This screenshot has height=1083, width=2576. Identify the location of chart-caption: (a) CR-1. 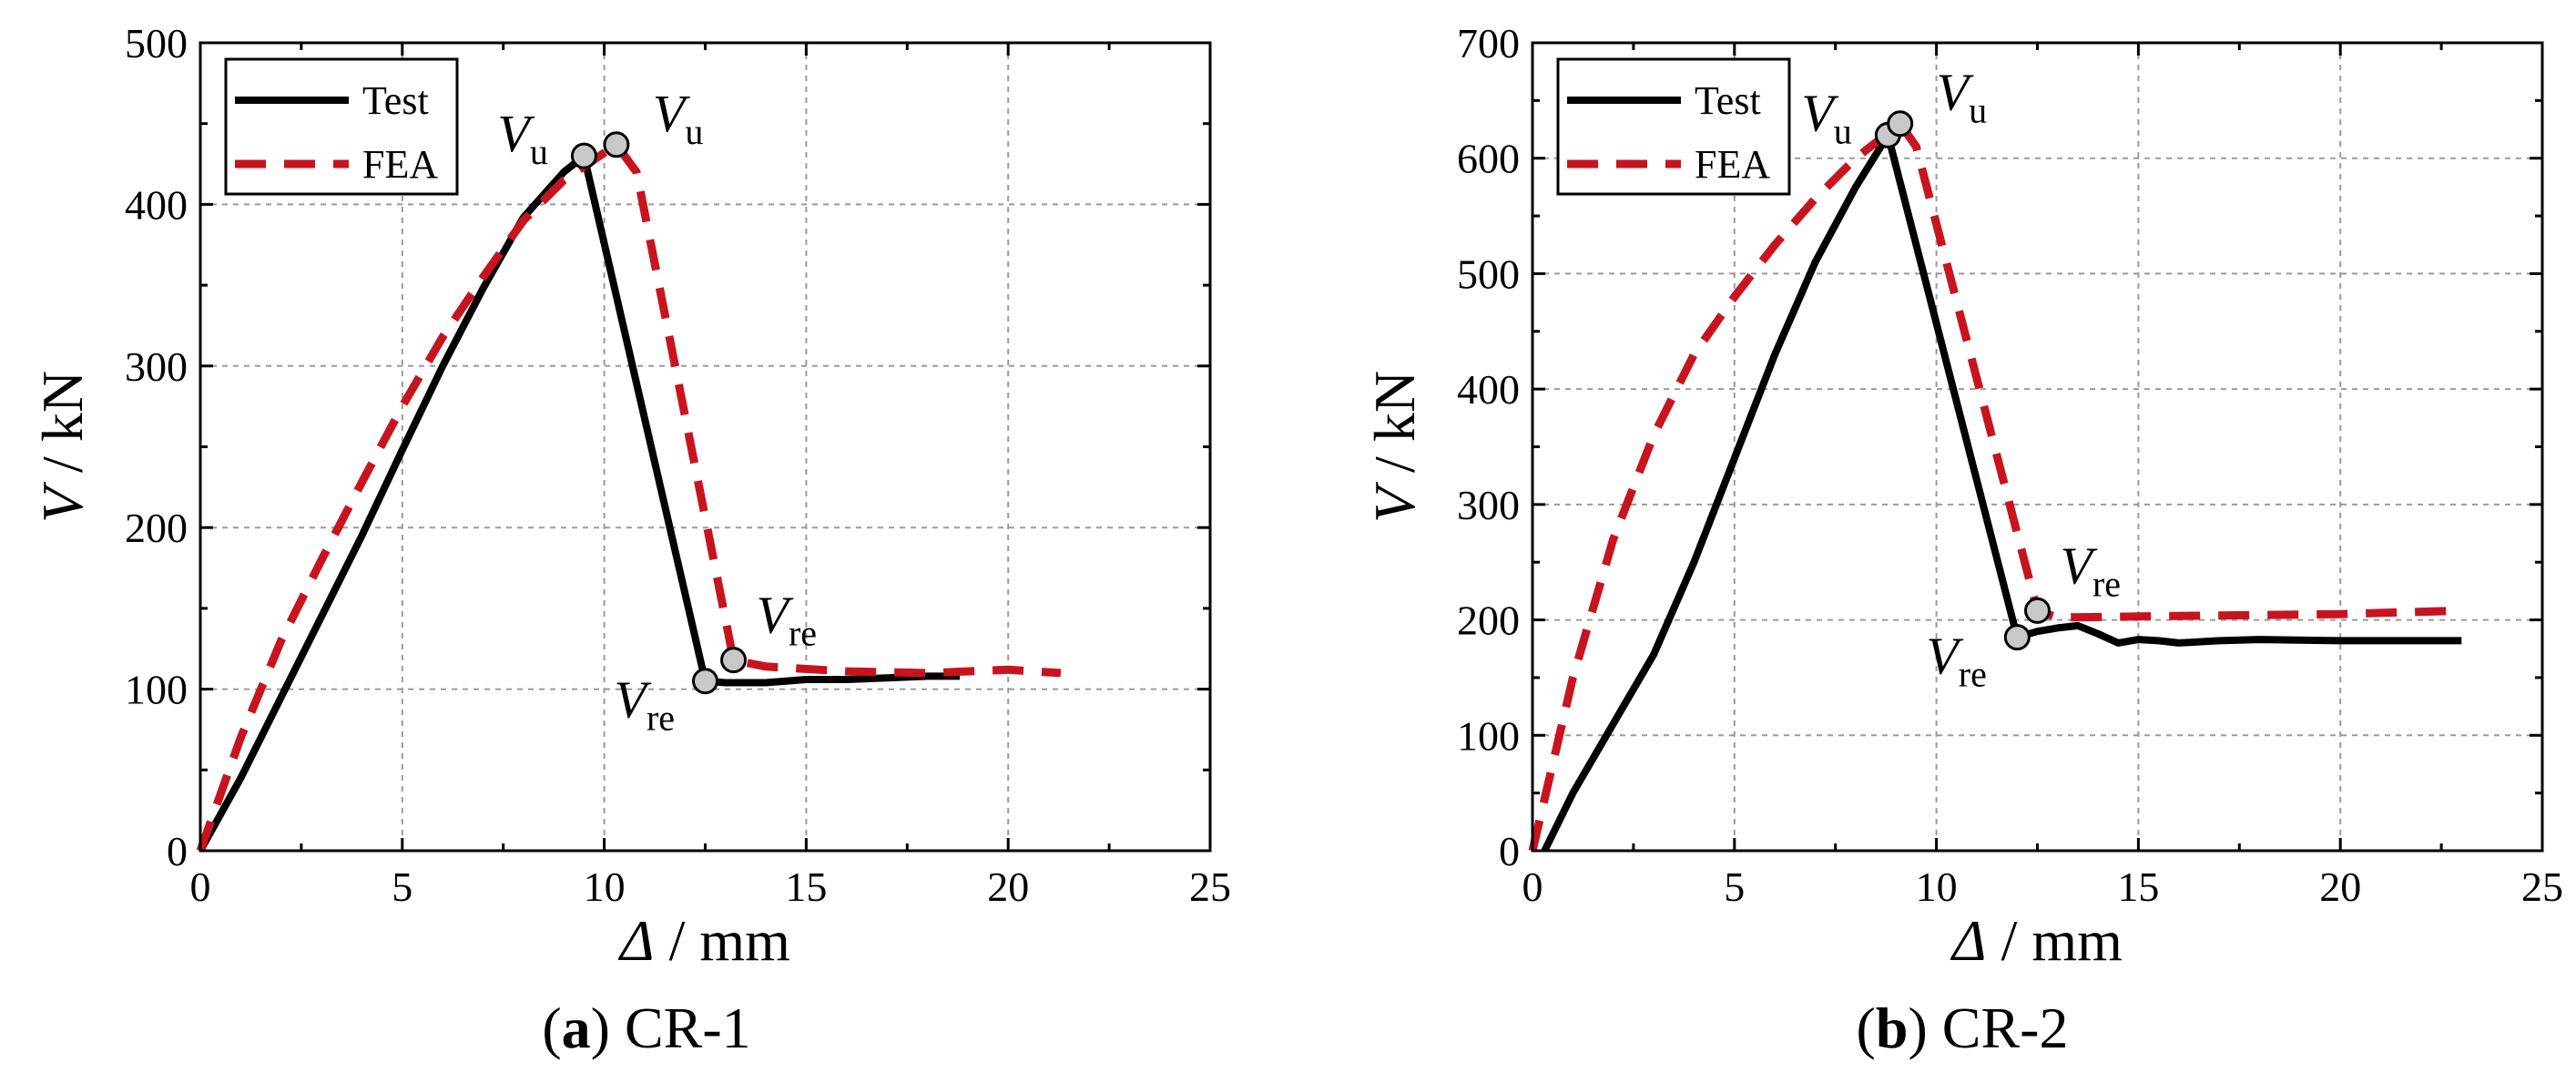
(646, 1028).